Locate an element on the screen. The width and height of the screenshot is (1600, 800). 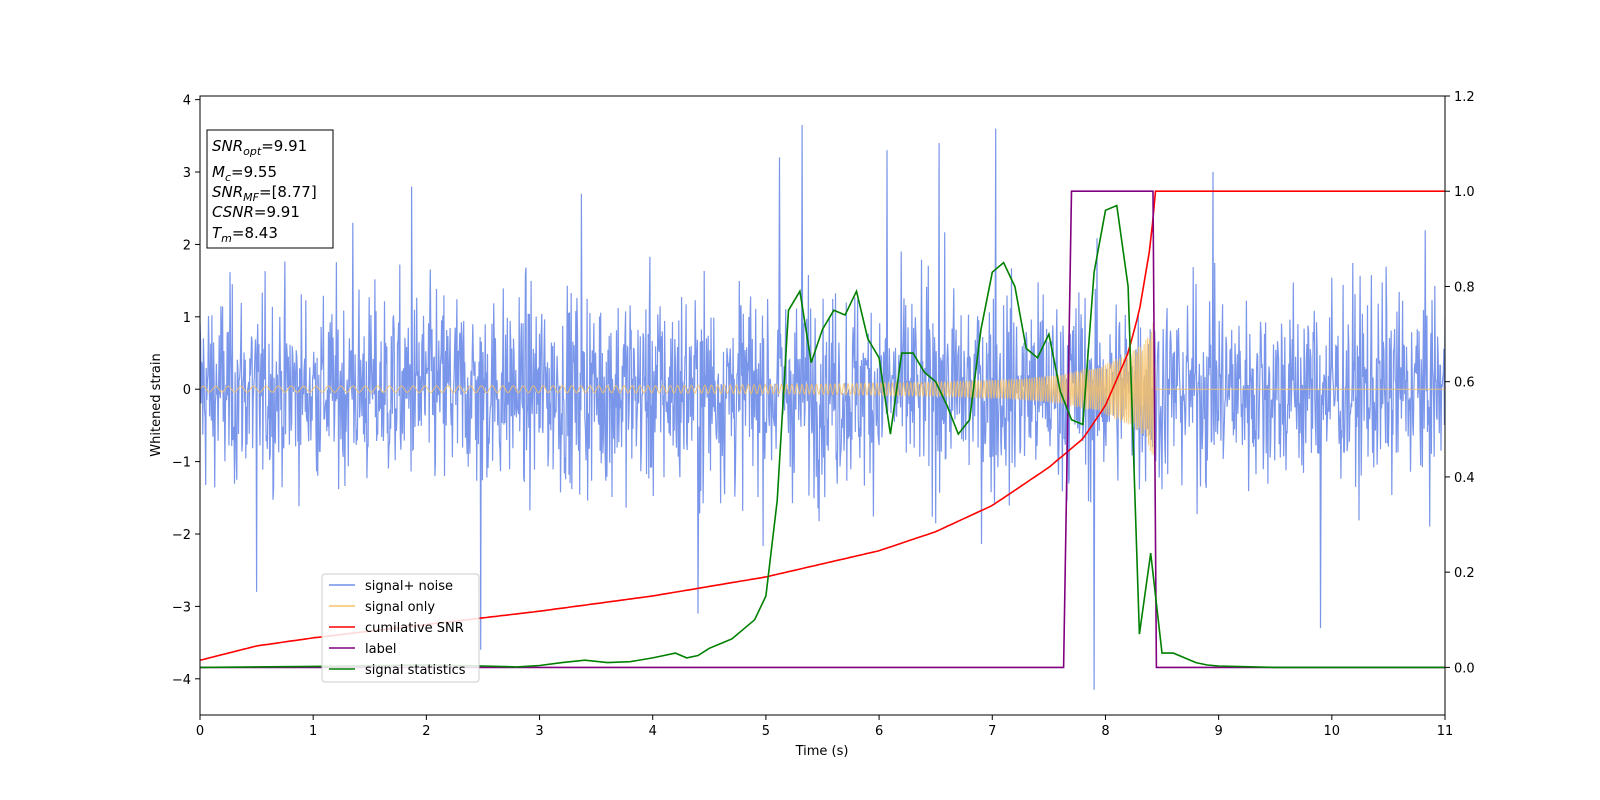
legend-label-cumulative-snr: cumilative SNR is located at coordinates (414, 628).